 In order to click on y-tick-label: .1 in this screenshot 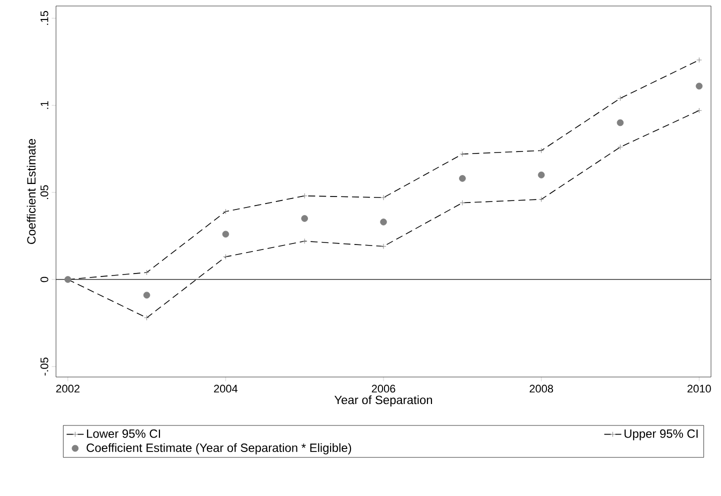, I will do `click(44, 105)`.